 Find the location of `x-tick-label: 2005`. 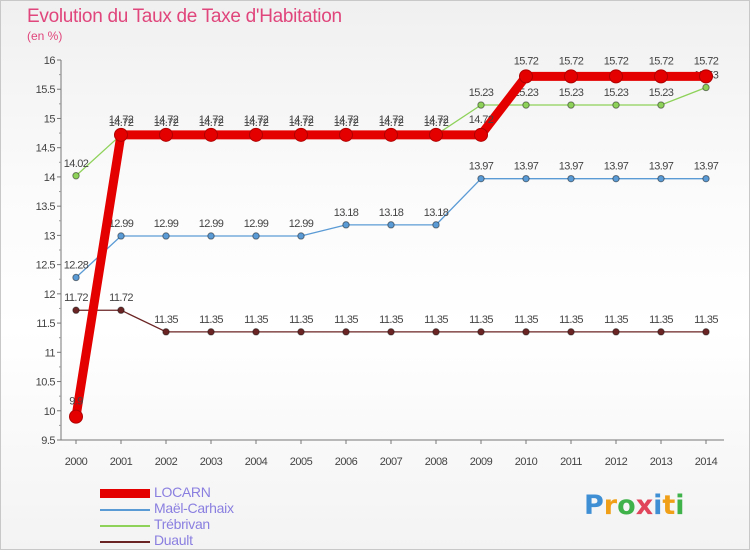

x-tick-label: 2005 is located at coordinates (301, 462).